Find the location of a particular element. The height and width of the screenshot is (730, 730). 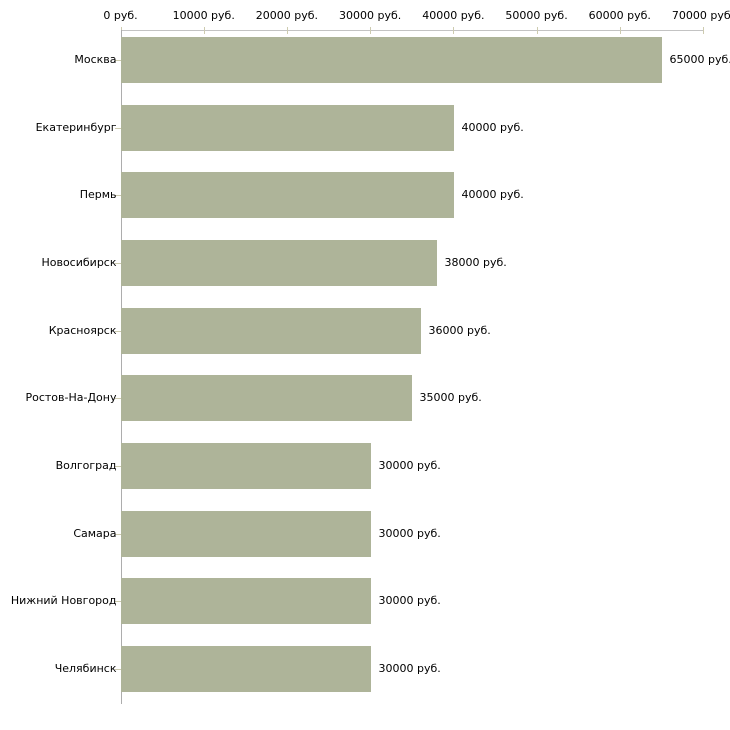

x-axis-tick-label: 30000 руб. is located at coordinates (370, 15).